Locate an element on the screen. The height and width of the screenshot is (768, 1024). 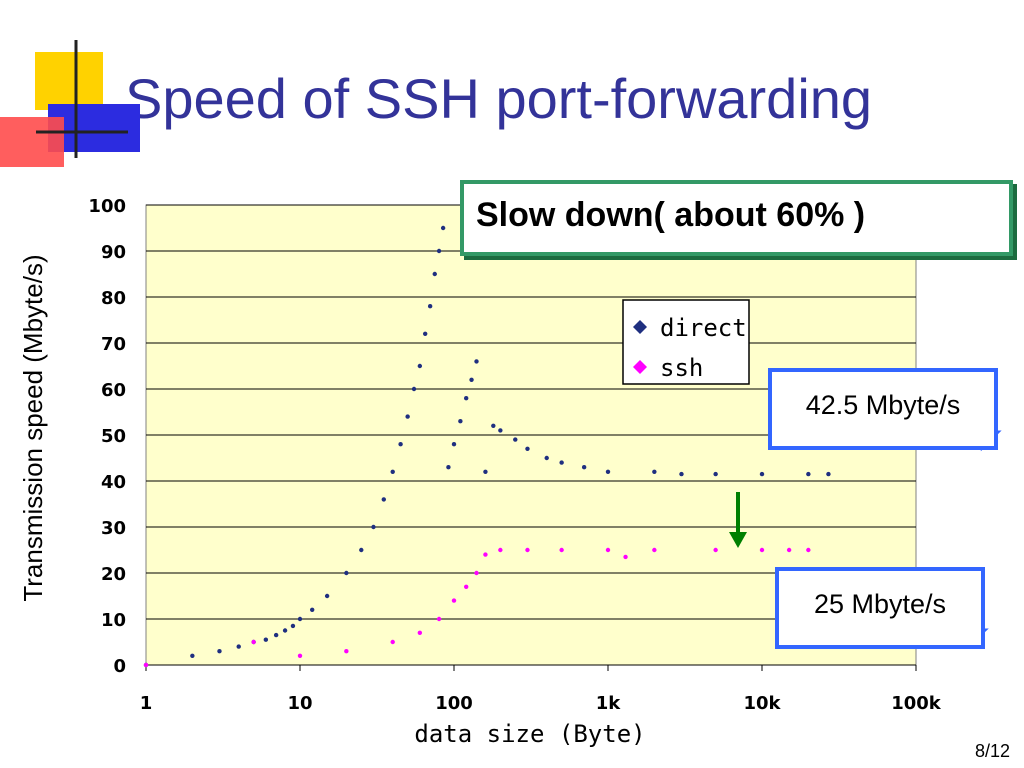
x-tick-label: 10k is located at coordinates (762, 703).